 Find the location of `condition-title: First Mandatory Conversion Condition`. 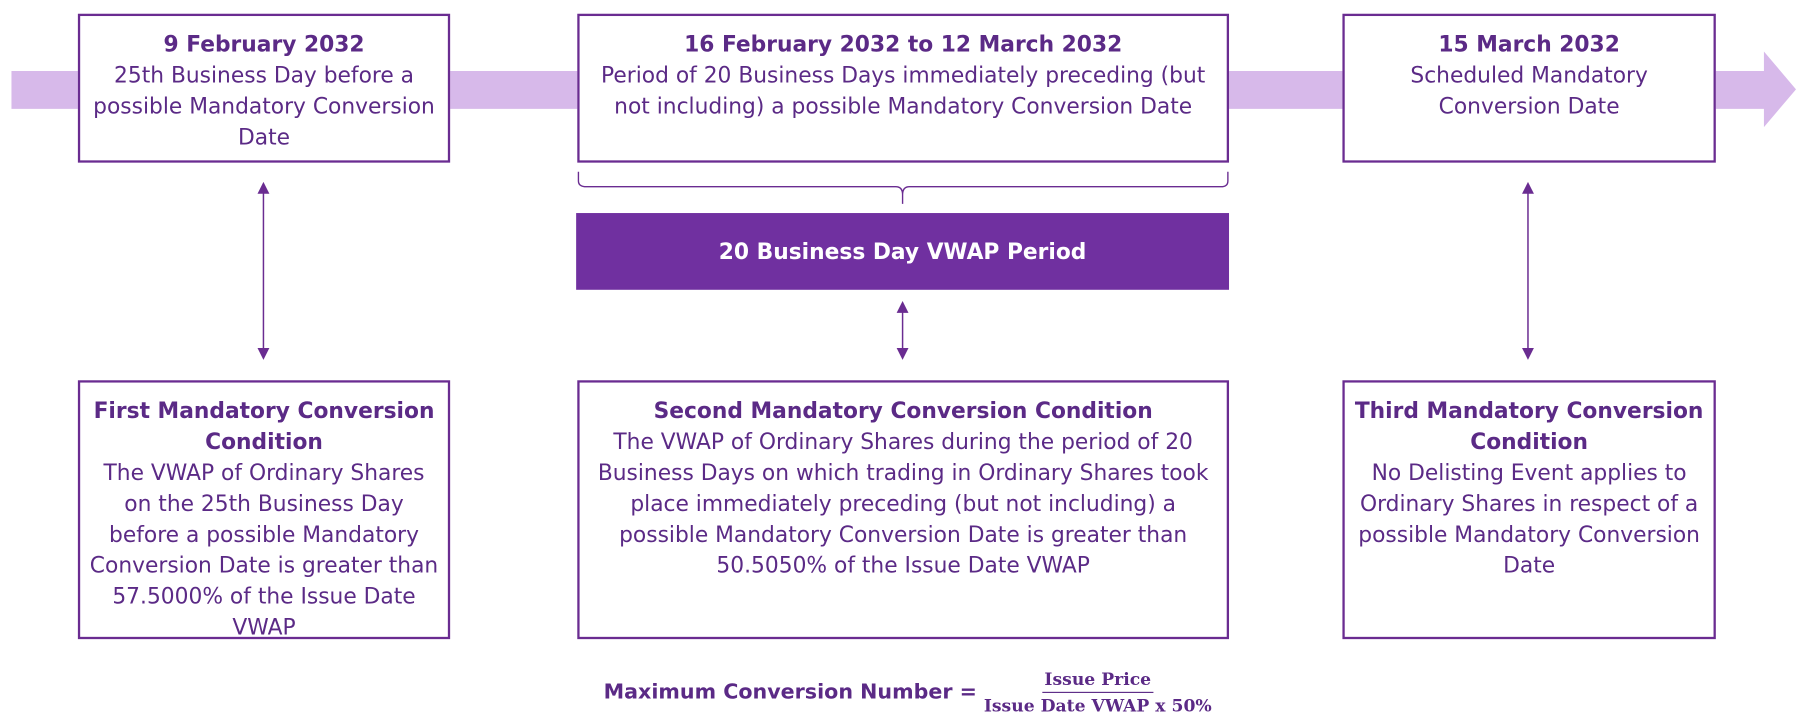

condition-title: First Mandatory Conversion Condition is located at coordinates (264, 426).